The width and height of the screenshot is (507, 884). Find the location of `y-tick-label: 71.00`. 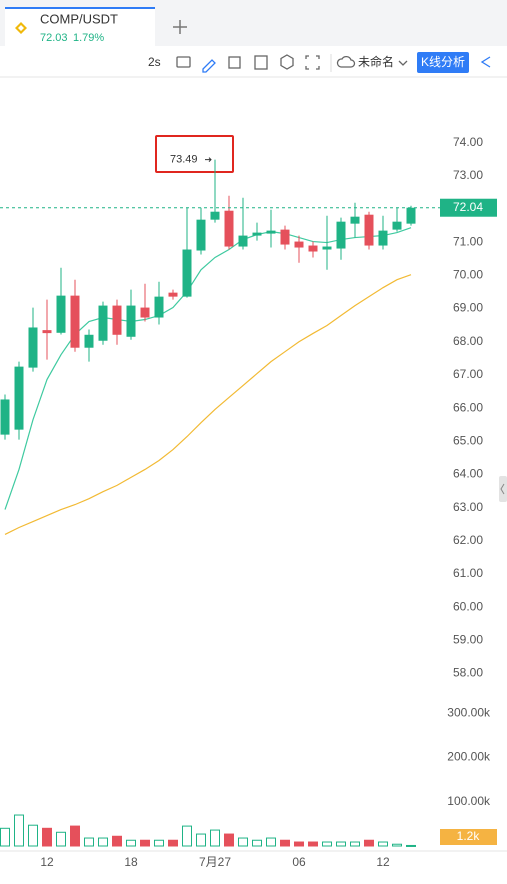

y-tick-label: 71.00 is located at coordinates (468, 241).